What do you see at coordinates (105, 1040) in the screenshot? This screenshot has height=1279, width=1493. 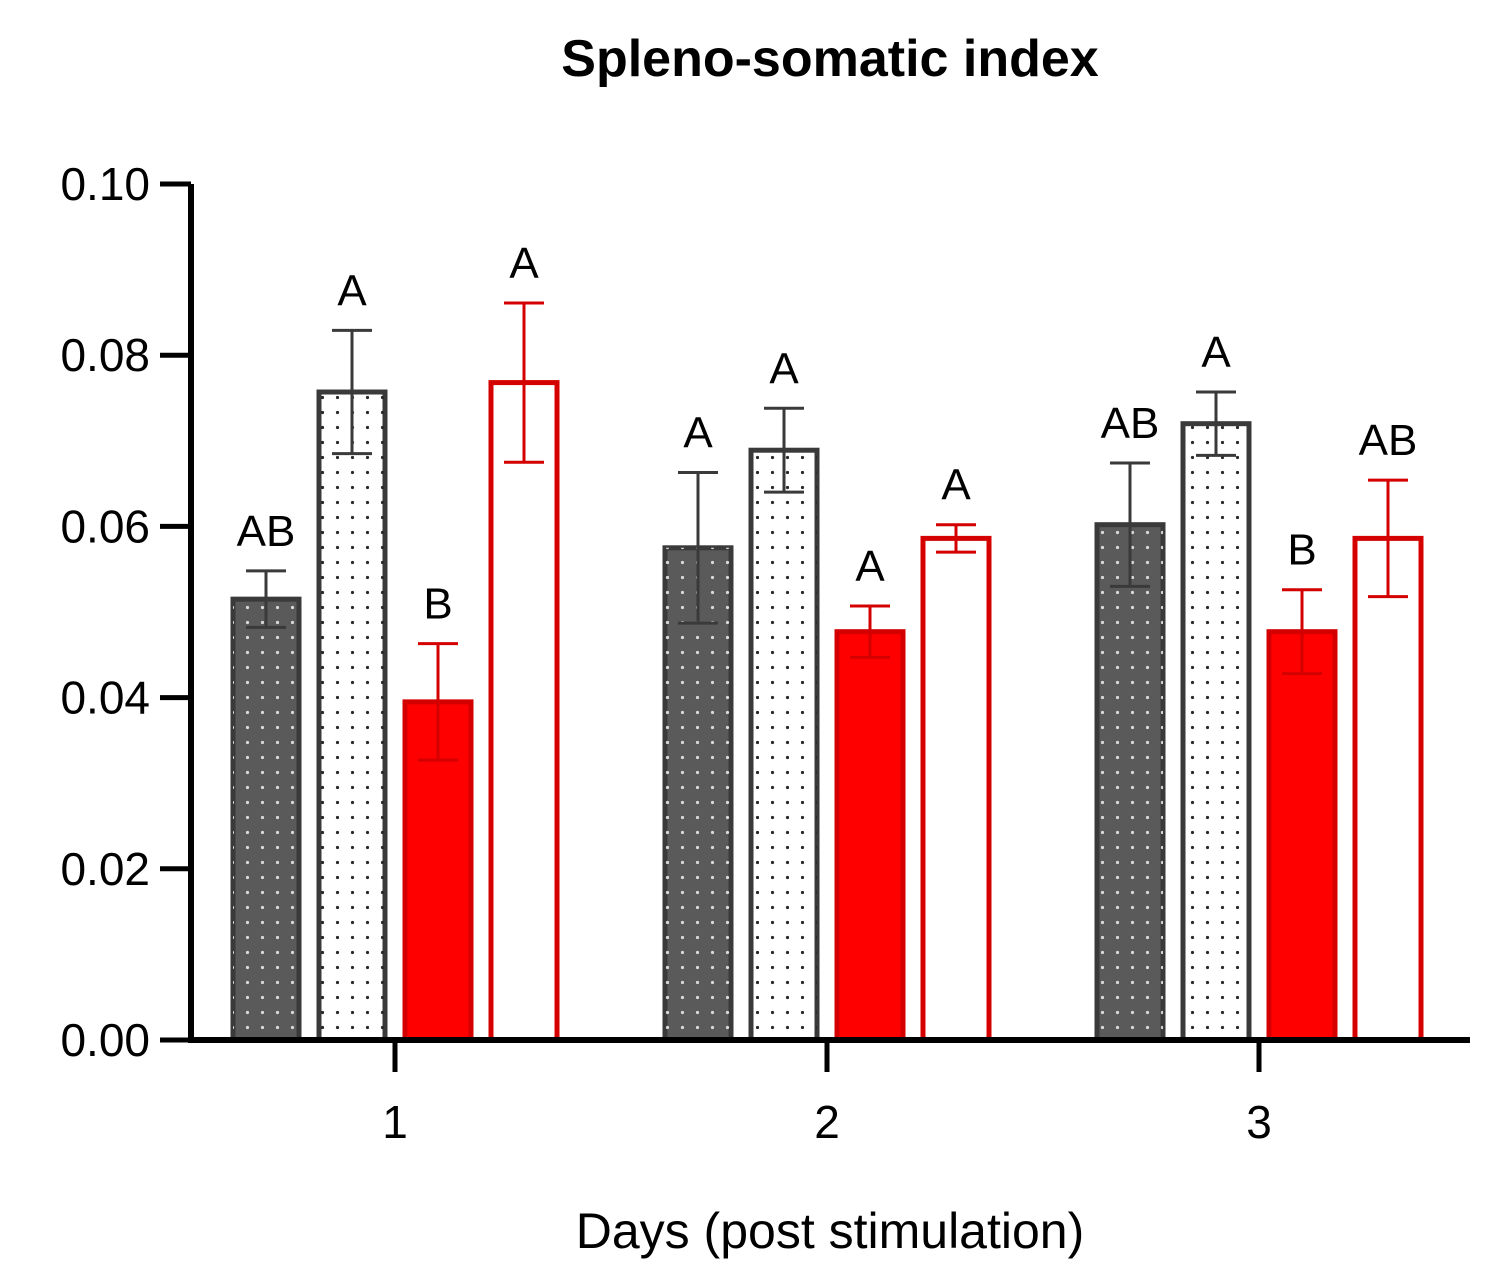 I see `y-tick-label: 0.00` at bounding box center [105, 1040].